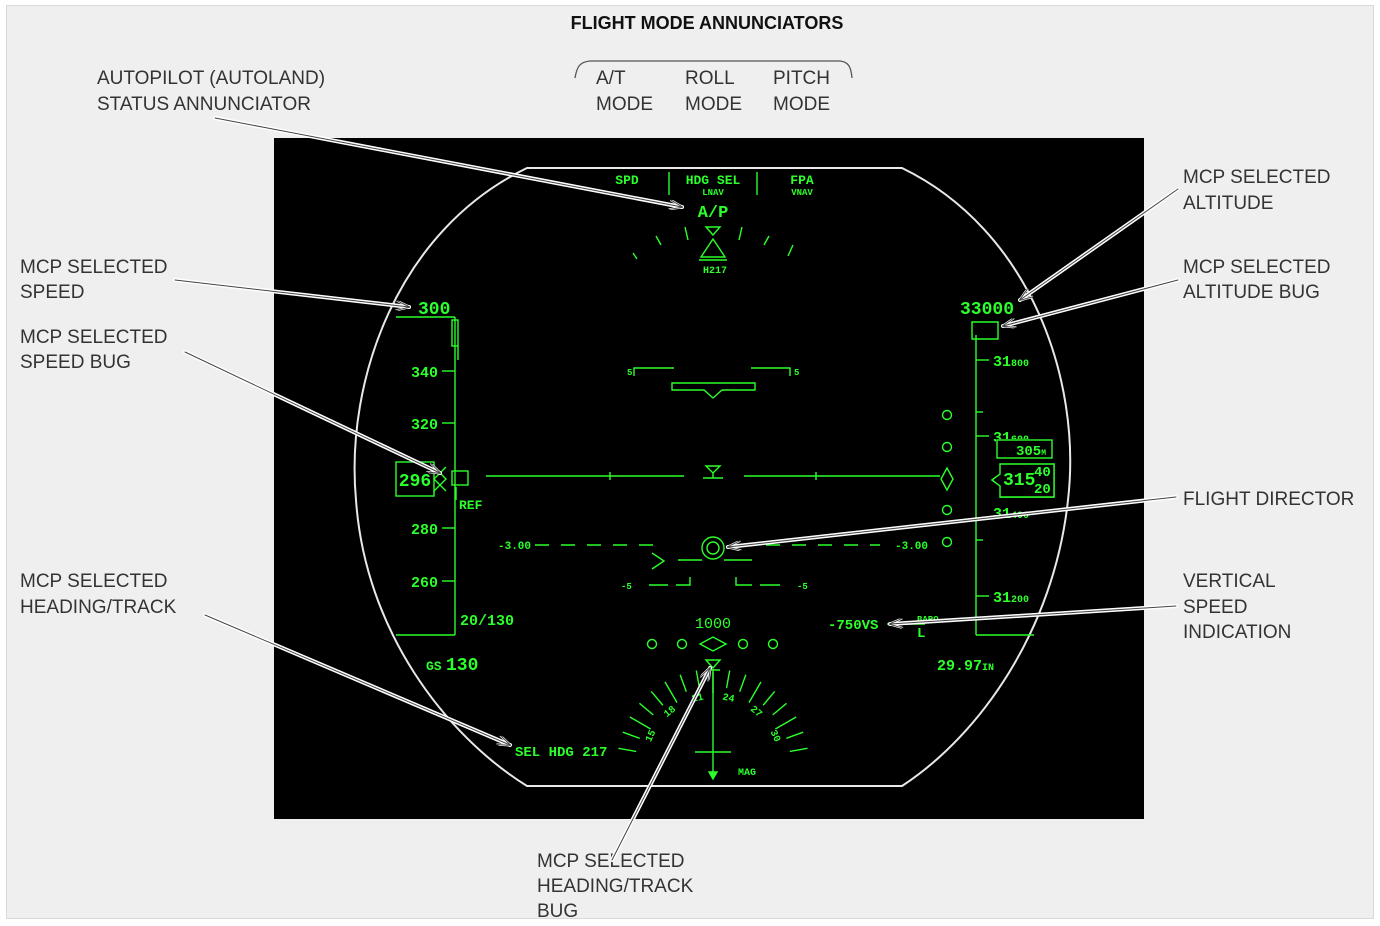 The width and height of the screenshot is (1380, 926). I want to click on compass-label: 15, so click(651, 737).